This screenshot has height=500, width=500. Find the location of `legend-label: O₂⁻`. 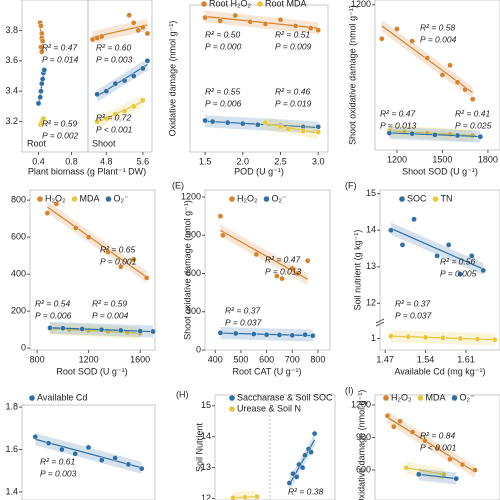

legend-label: O₂⁻ is located at coordinates (121, 198).